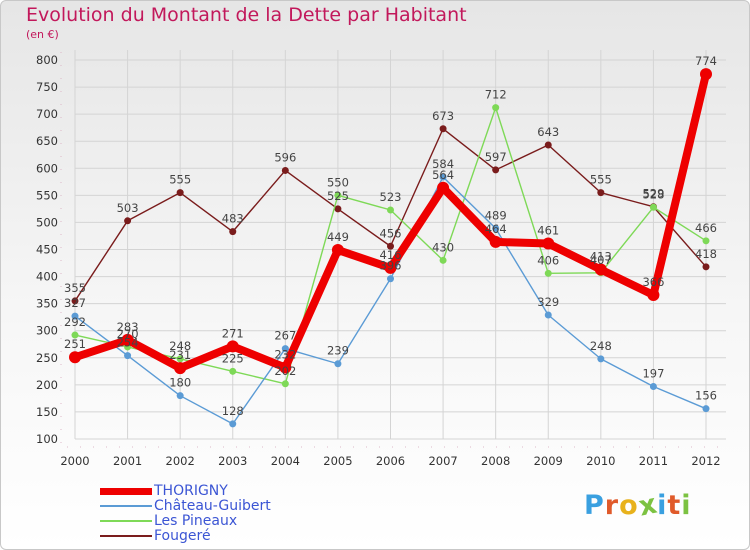  I want to click on data-label: 292, so click(75, 322).